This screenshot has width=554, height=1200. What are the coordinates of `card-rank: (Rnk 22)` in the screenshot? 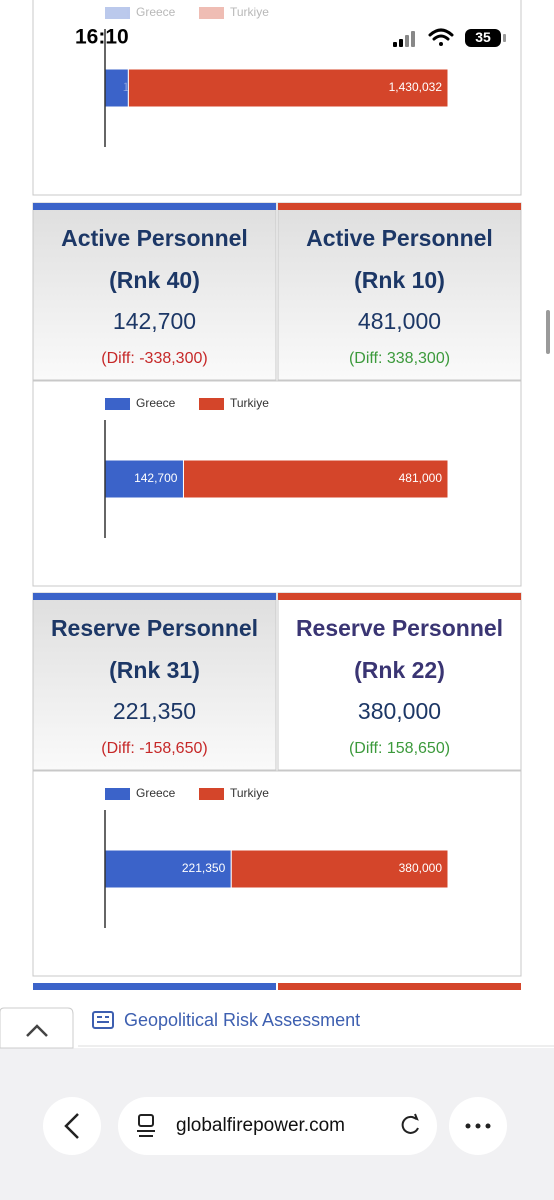 It's located at (399, 670).